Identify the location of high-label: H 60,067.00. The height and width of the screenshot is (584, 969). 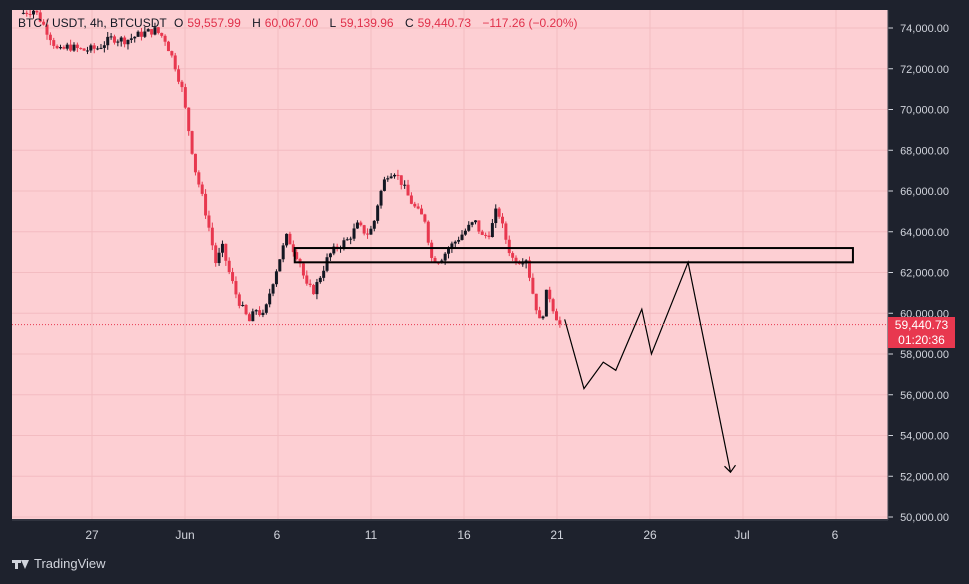
(285, 23).